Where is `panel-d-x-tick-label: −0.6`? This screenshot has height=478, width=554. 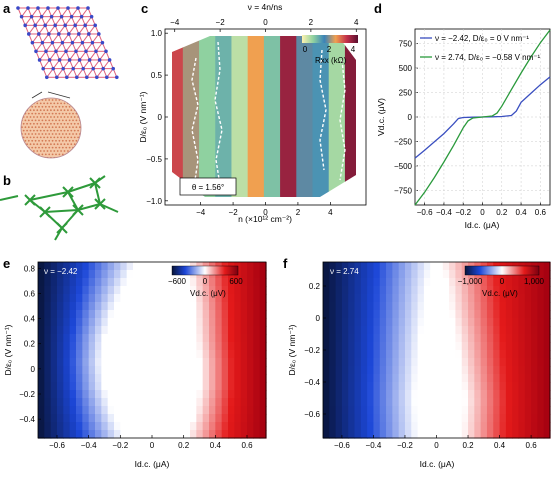
panel-d-x-tick-label: −0.6 is located at coordinates (425, 212).